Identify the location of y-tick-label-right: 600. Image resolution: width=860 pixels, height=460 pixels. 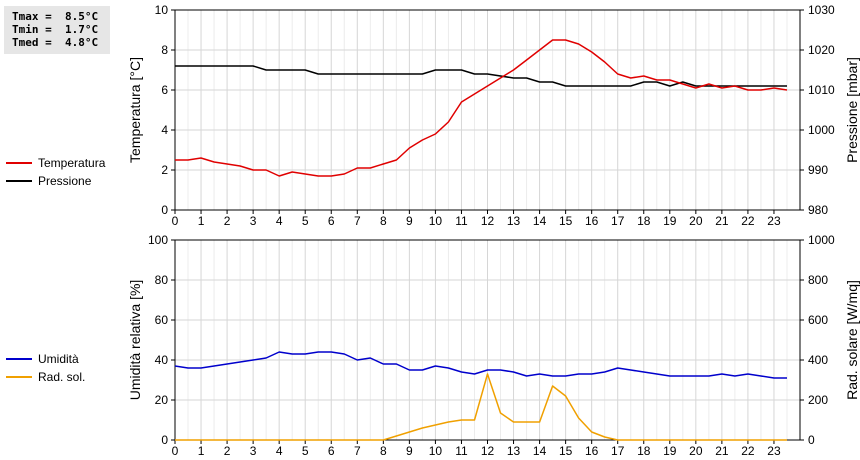
(818, 320).